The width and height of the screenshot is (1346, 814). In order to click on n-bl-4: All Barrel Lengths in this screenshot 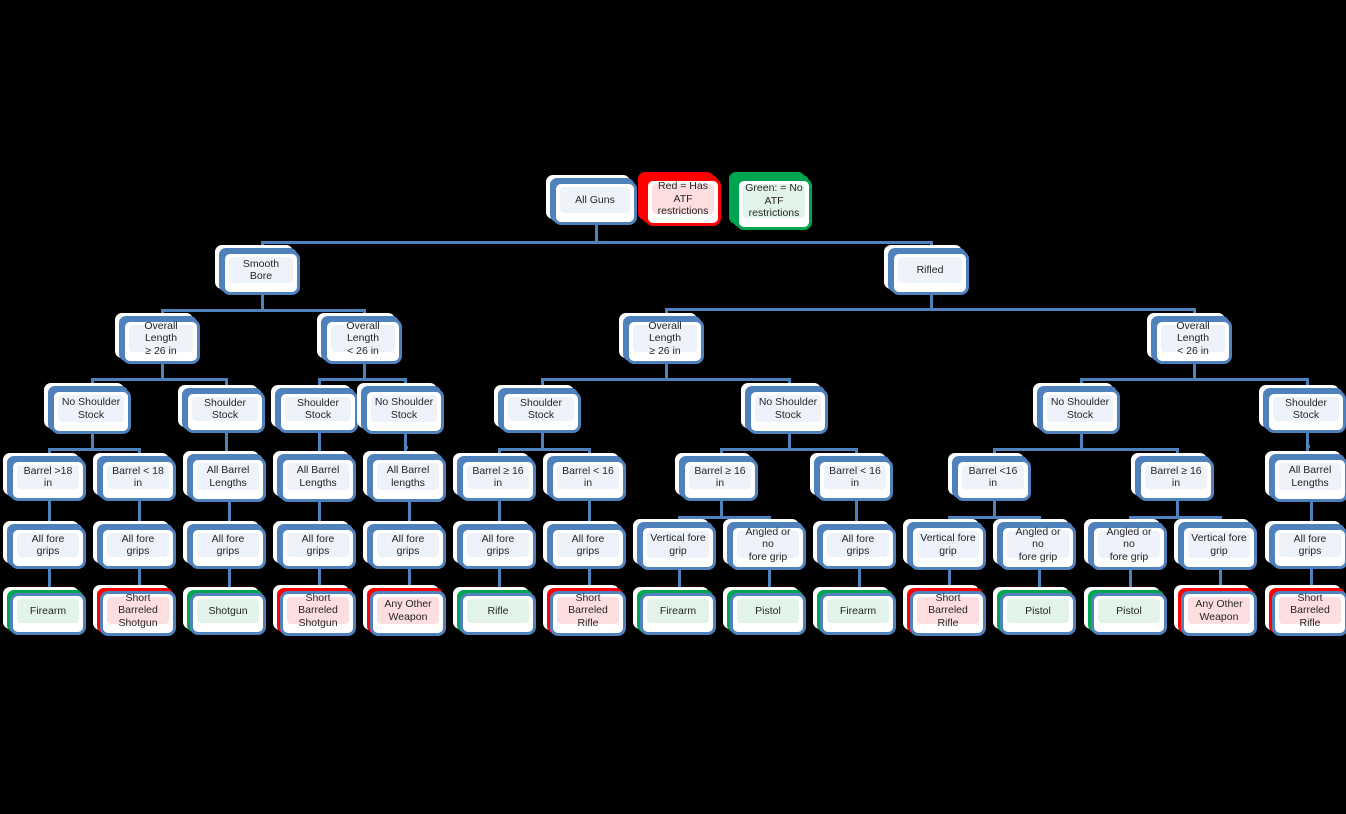, I will do `click(314, 476)`.